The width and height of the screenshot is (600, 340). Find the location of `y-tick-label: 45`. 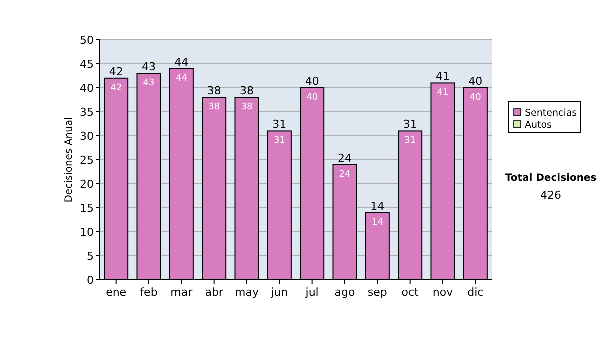

y-tick-label: 45 is located at coordinates (87, 64).